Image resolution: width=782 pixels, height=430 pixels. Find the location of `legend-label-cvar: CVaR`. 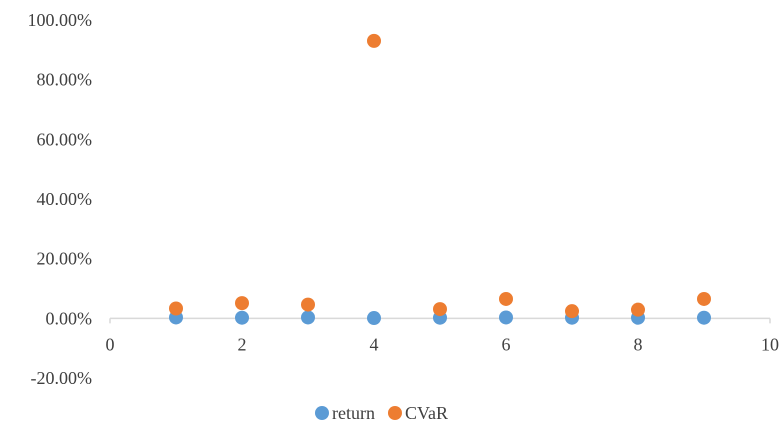

legend-label-cvar: CVaR is located at coordinates (426, 413).